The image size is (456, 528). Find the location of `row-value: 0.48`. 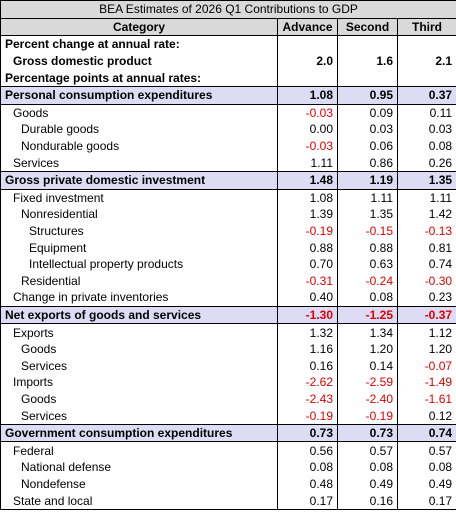

row-value: 0.48 is located at coordinates (307, 484).